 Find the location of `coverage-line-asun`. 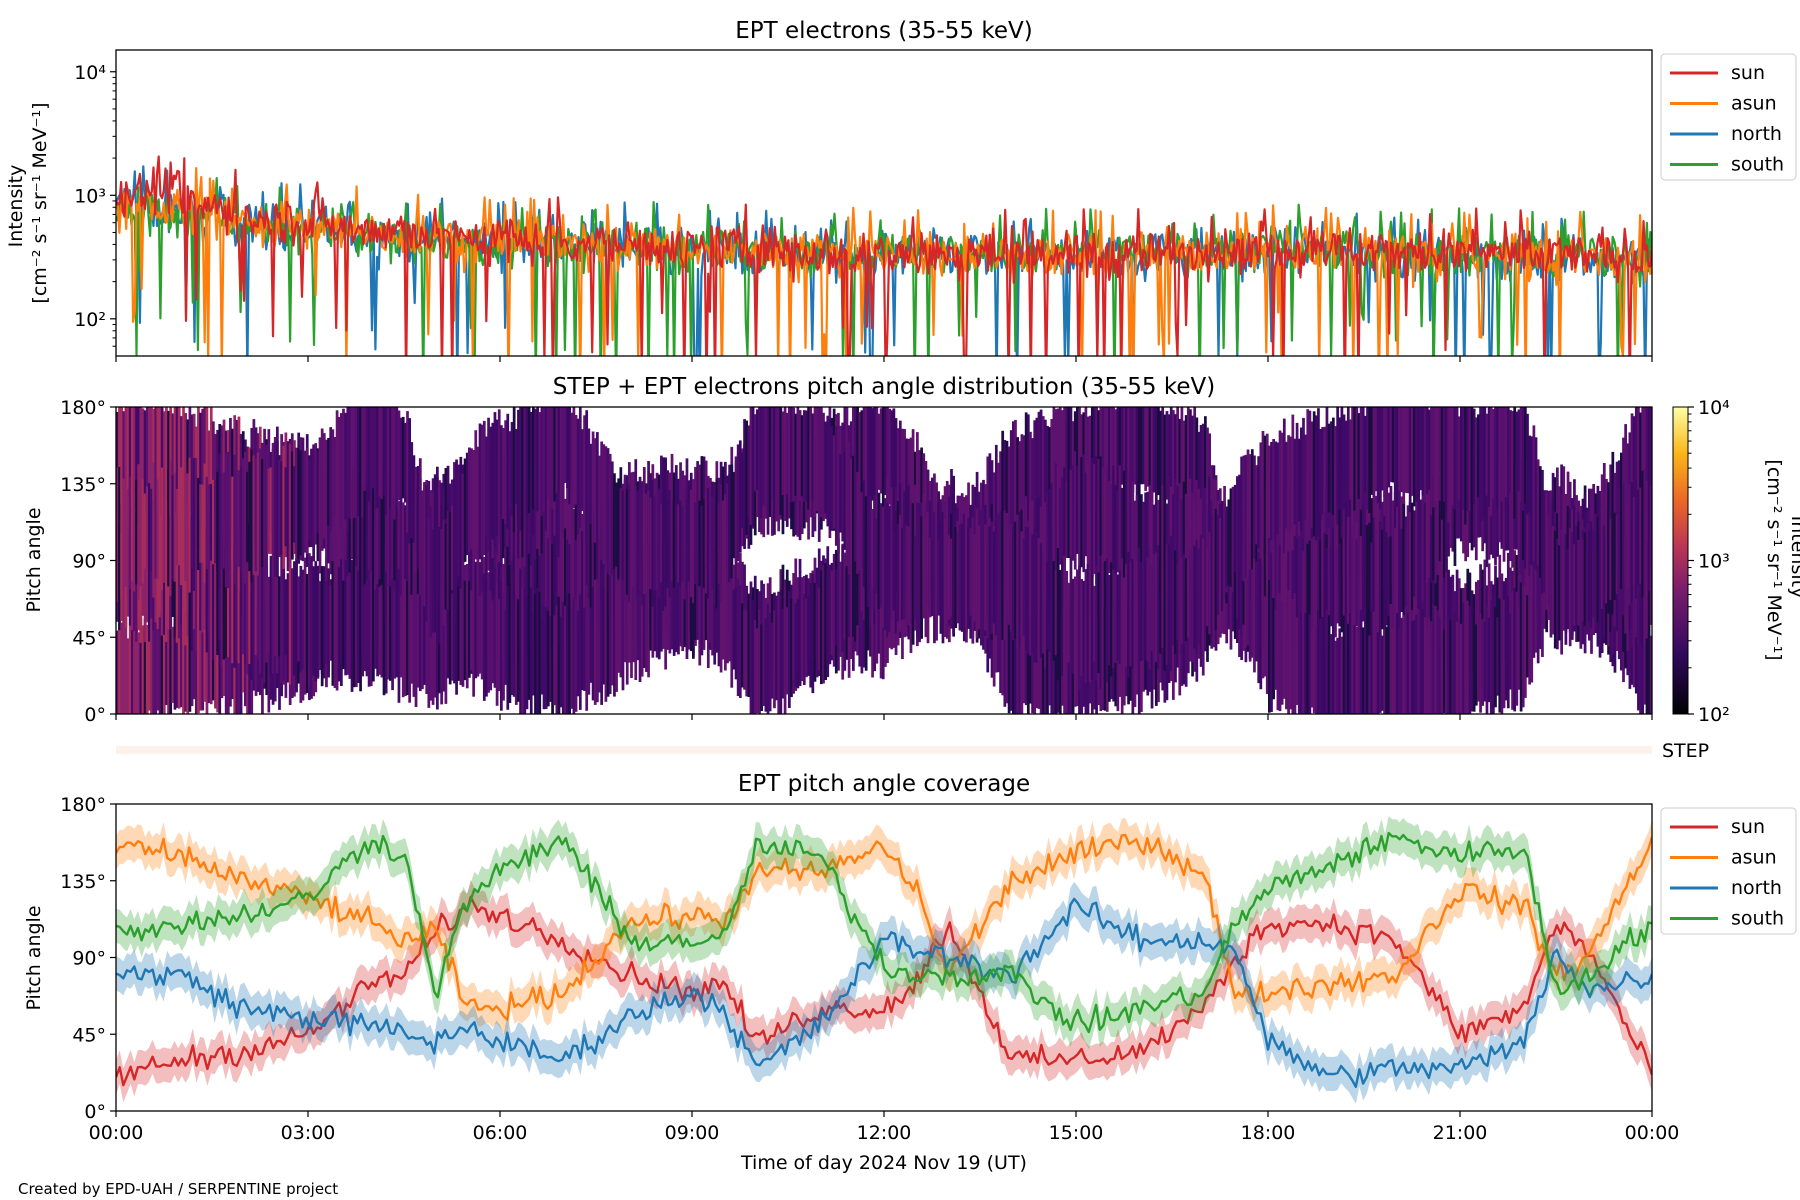

coverage-line-asun is located at coordinates (884, 927).